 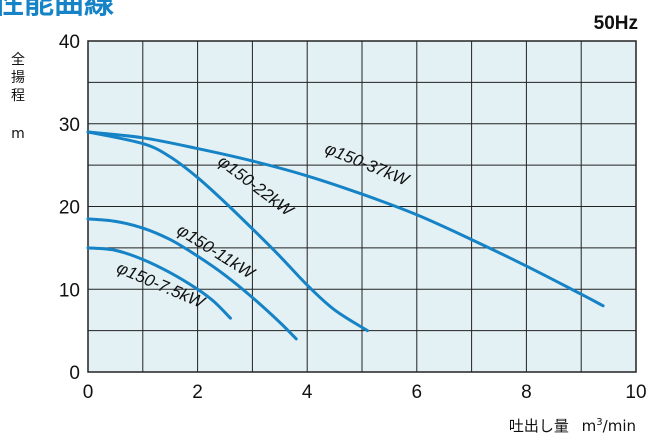 I want to click on x-tick-label: 4, so click(x=307, y=392).